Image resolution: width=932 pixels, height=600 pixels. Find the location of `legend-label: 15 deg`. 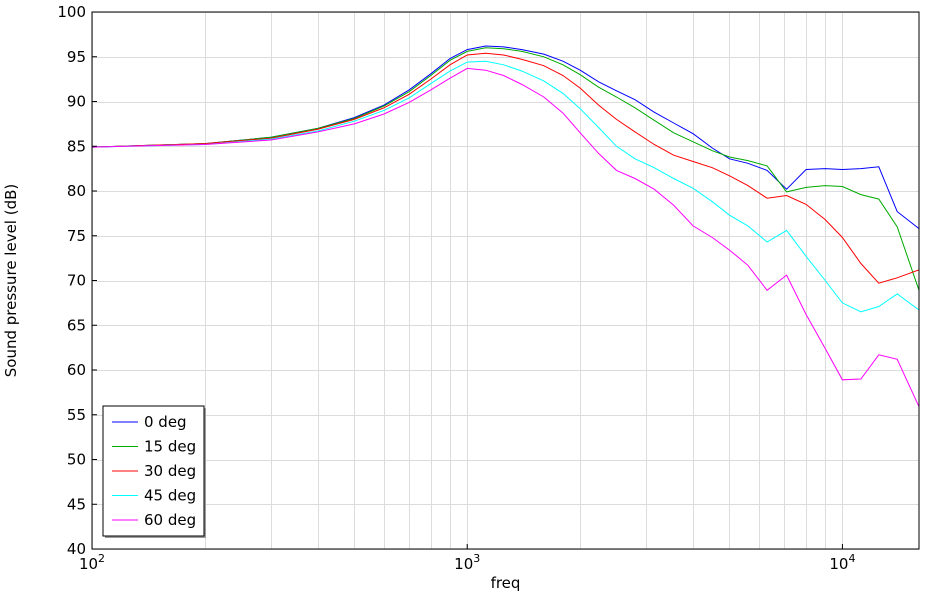

legend-label: 15 deg is located at coordinates (170, 447).